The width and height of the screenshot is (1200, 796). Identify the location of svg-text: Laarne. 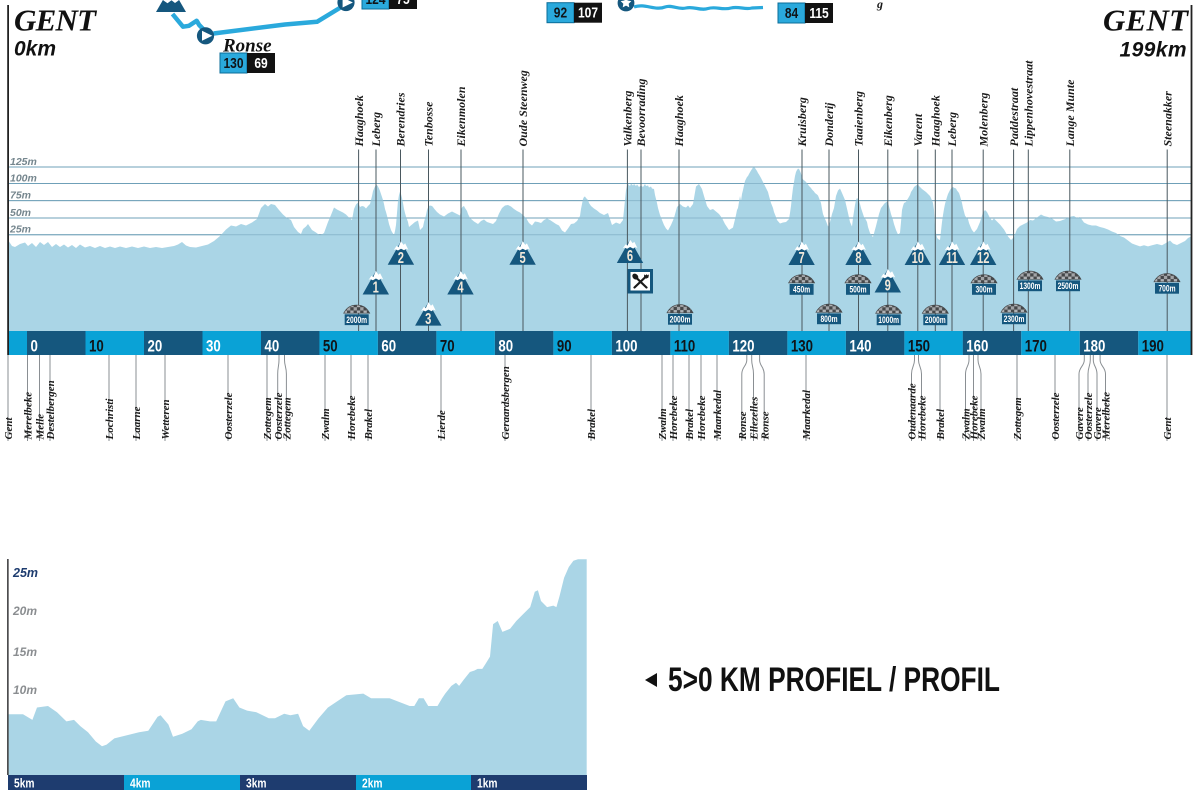
(137, 423).